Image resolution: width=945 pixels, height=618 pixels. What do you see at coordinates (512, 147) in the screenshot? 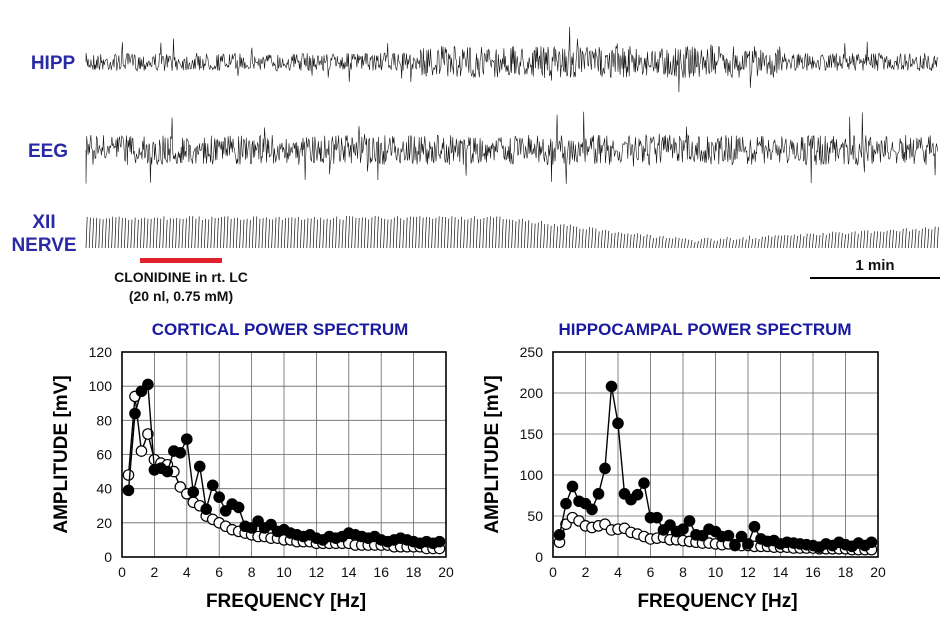
I see `eeg-trace` at bounding box center [512, 147].